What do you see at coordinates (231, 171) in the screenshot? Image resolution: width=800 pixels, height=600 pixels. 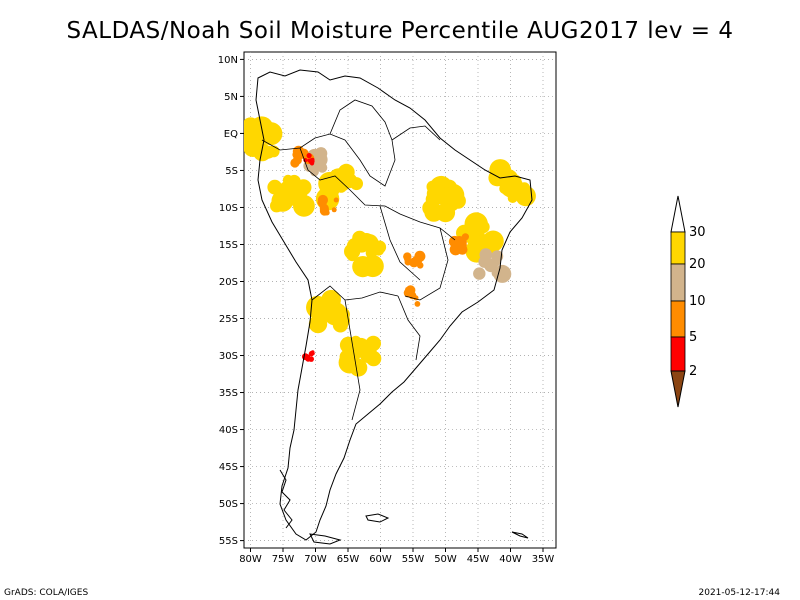 I see `lat-tick-label: 5S` at bounding box center [231, 171].